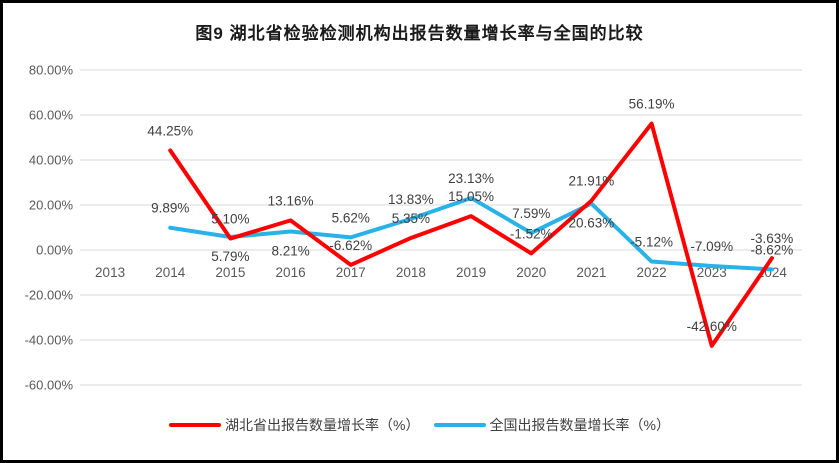 Image resolution: width=839 pixels, height=463 pixels. What do you see at coordinates (712, 326) in the screenshot?
I see `data-label: -42.60%` at bounding box center [712, 326].